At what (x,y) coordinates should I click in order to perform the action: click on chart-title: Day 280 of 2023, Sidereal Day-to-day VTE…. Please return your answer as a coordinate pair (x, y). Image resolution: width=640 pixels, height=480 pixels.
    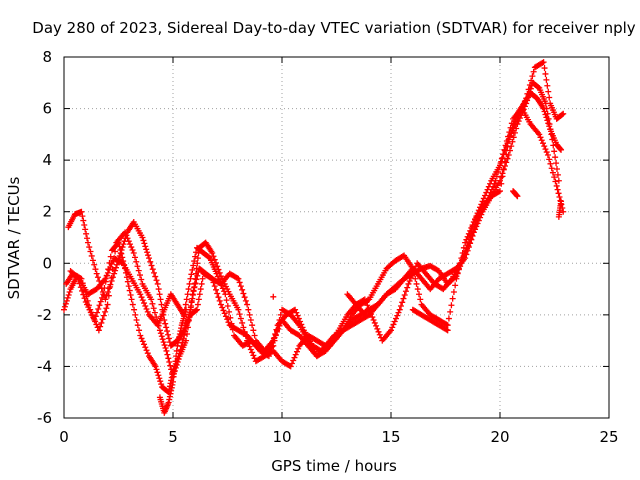
    Looking at the image, I should click on (333, 28).